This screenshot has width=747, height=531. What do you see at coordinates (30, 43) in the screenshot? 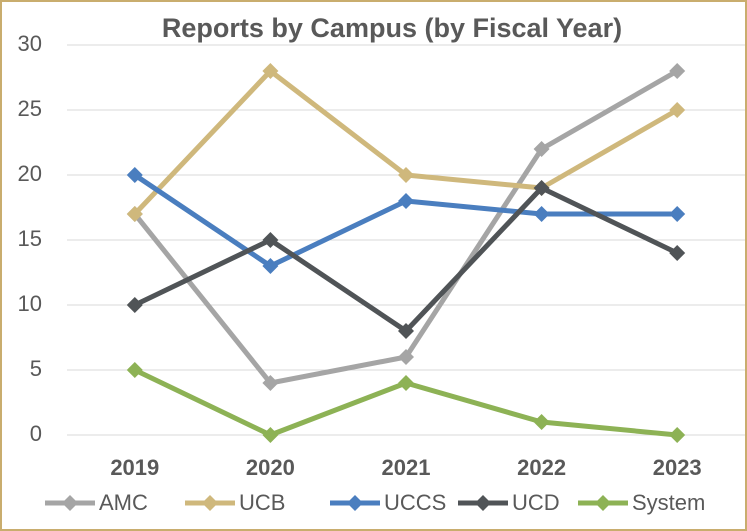
I see `y-tick-label: 30` at bounding box center [30, 43].